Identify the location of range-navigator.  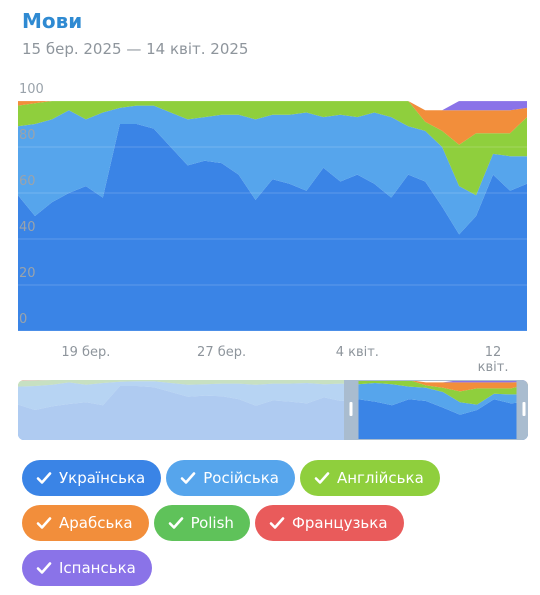
(273, 410).